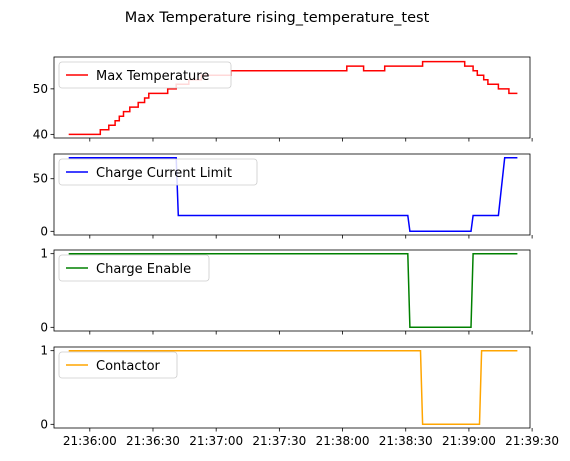  I want to click on legend-label: Max Temperature, so click(152, 76).